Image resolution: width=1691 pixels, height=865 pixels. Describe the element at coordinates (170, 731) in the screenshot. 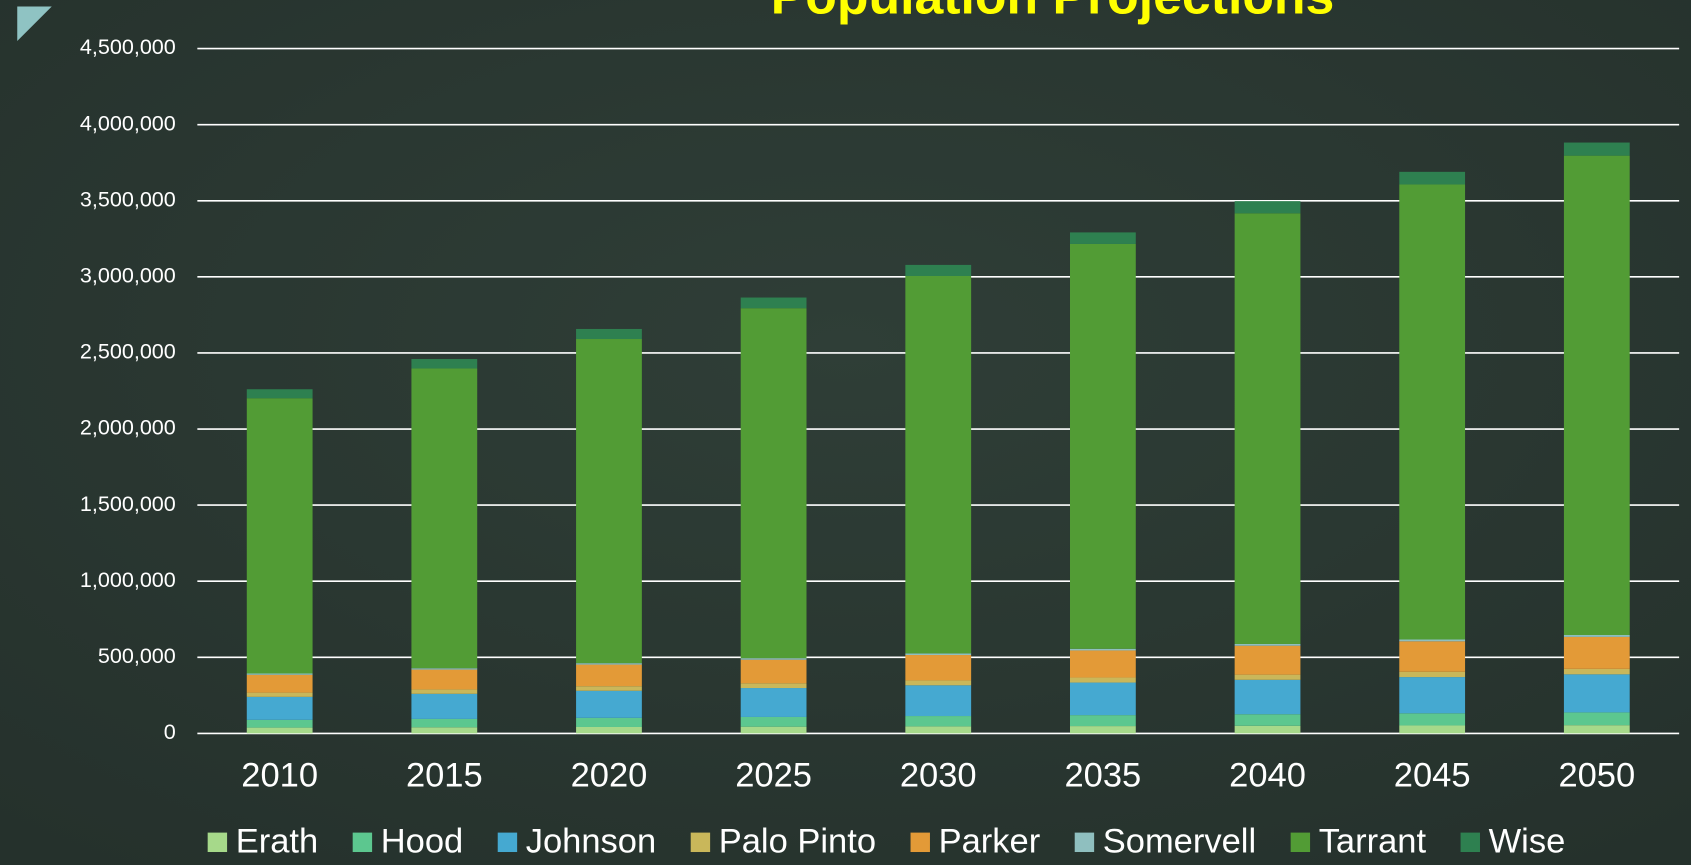

I see `y-tick-label: 0` at that location.